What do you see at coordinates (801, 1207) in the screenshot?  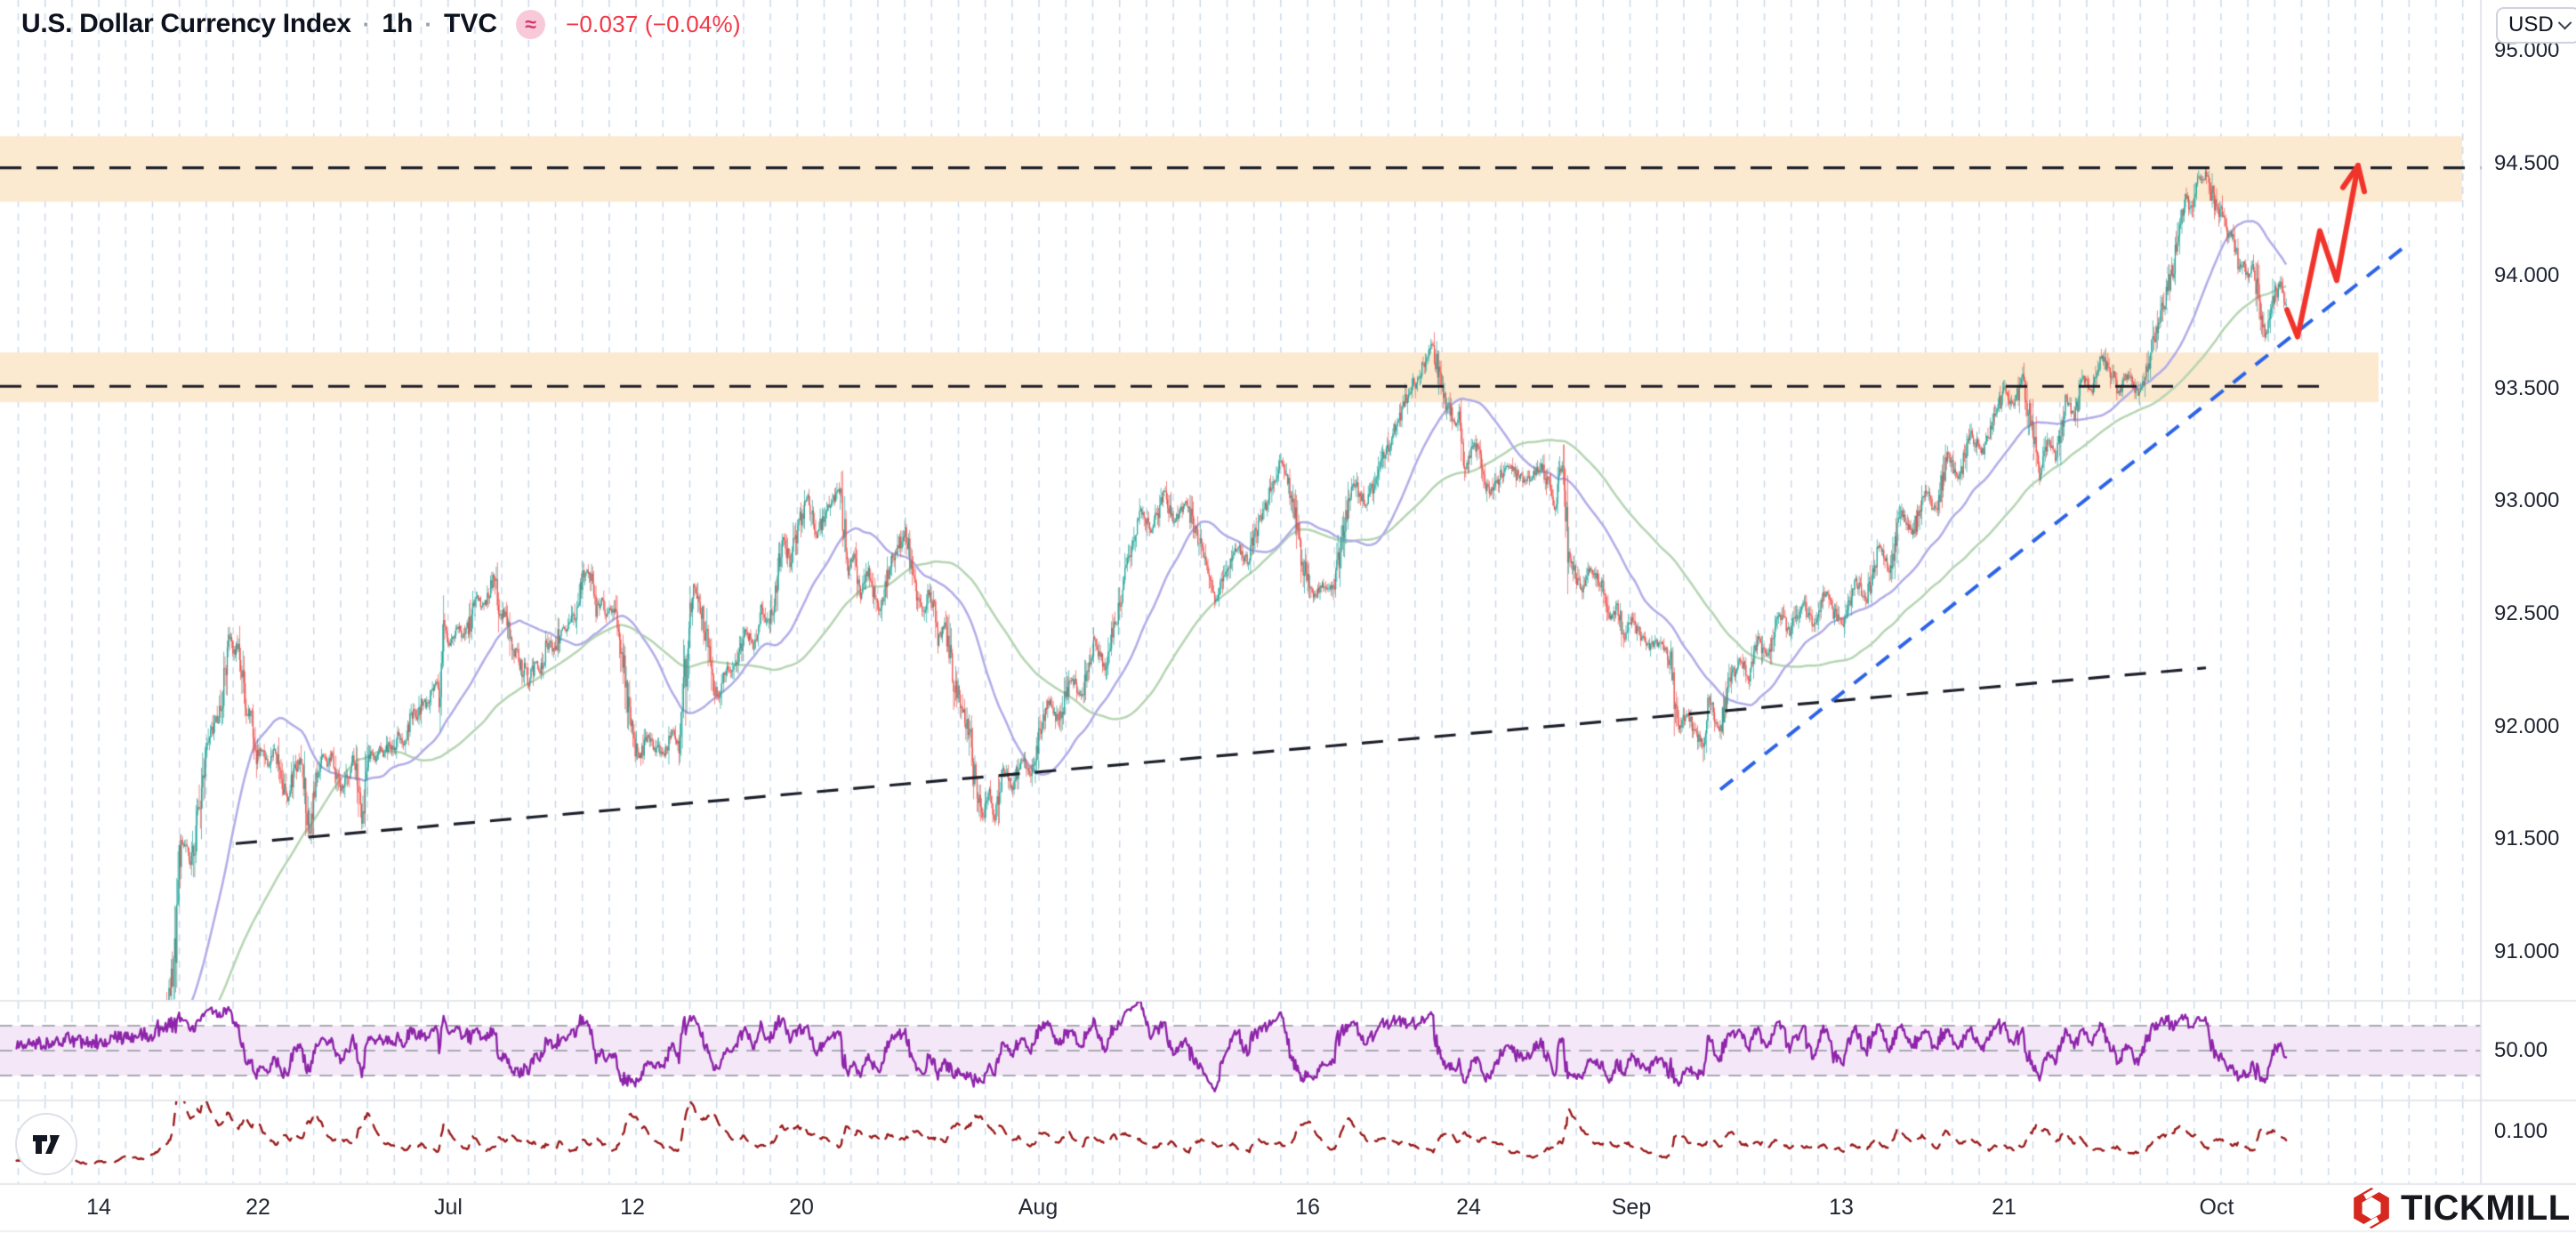 I see `time-axis-label: 20` at bounding box center [801, 1207].